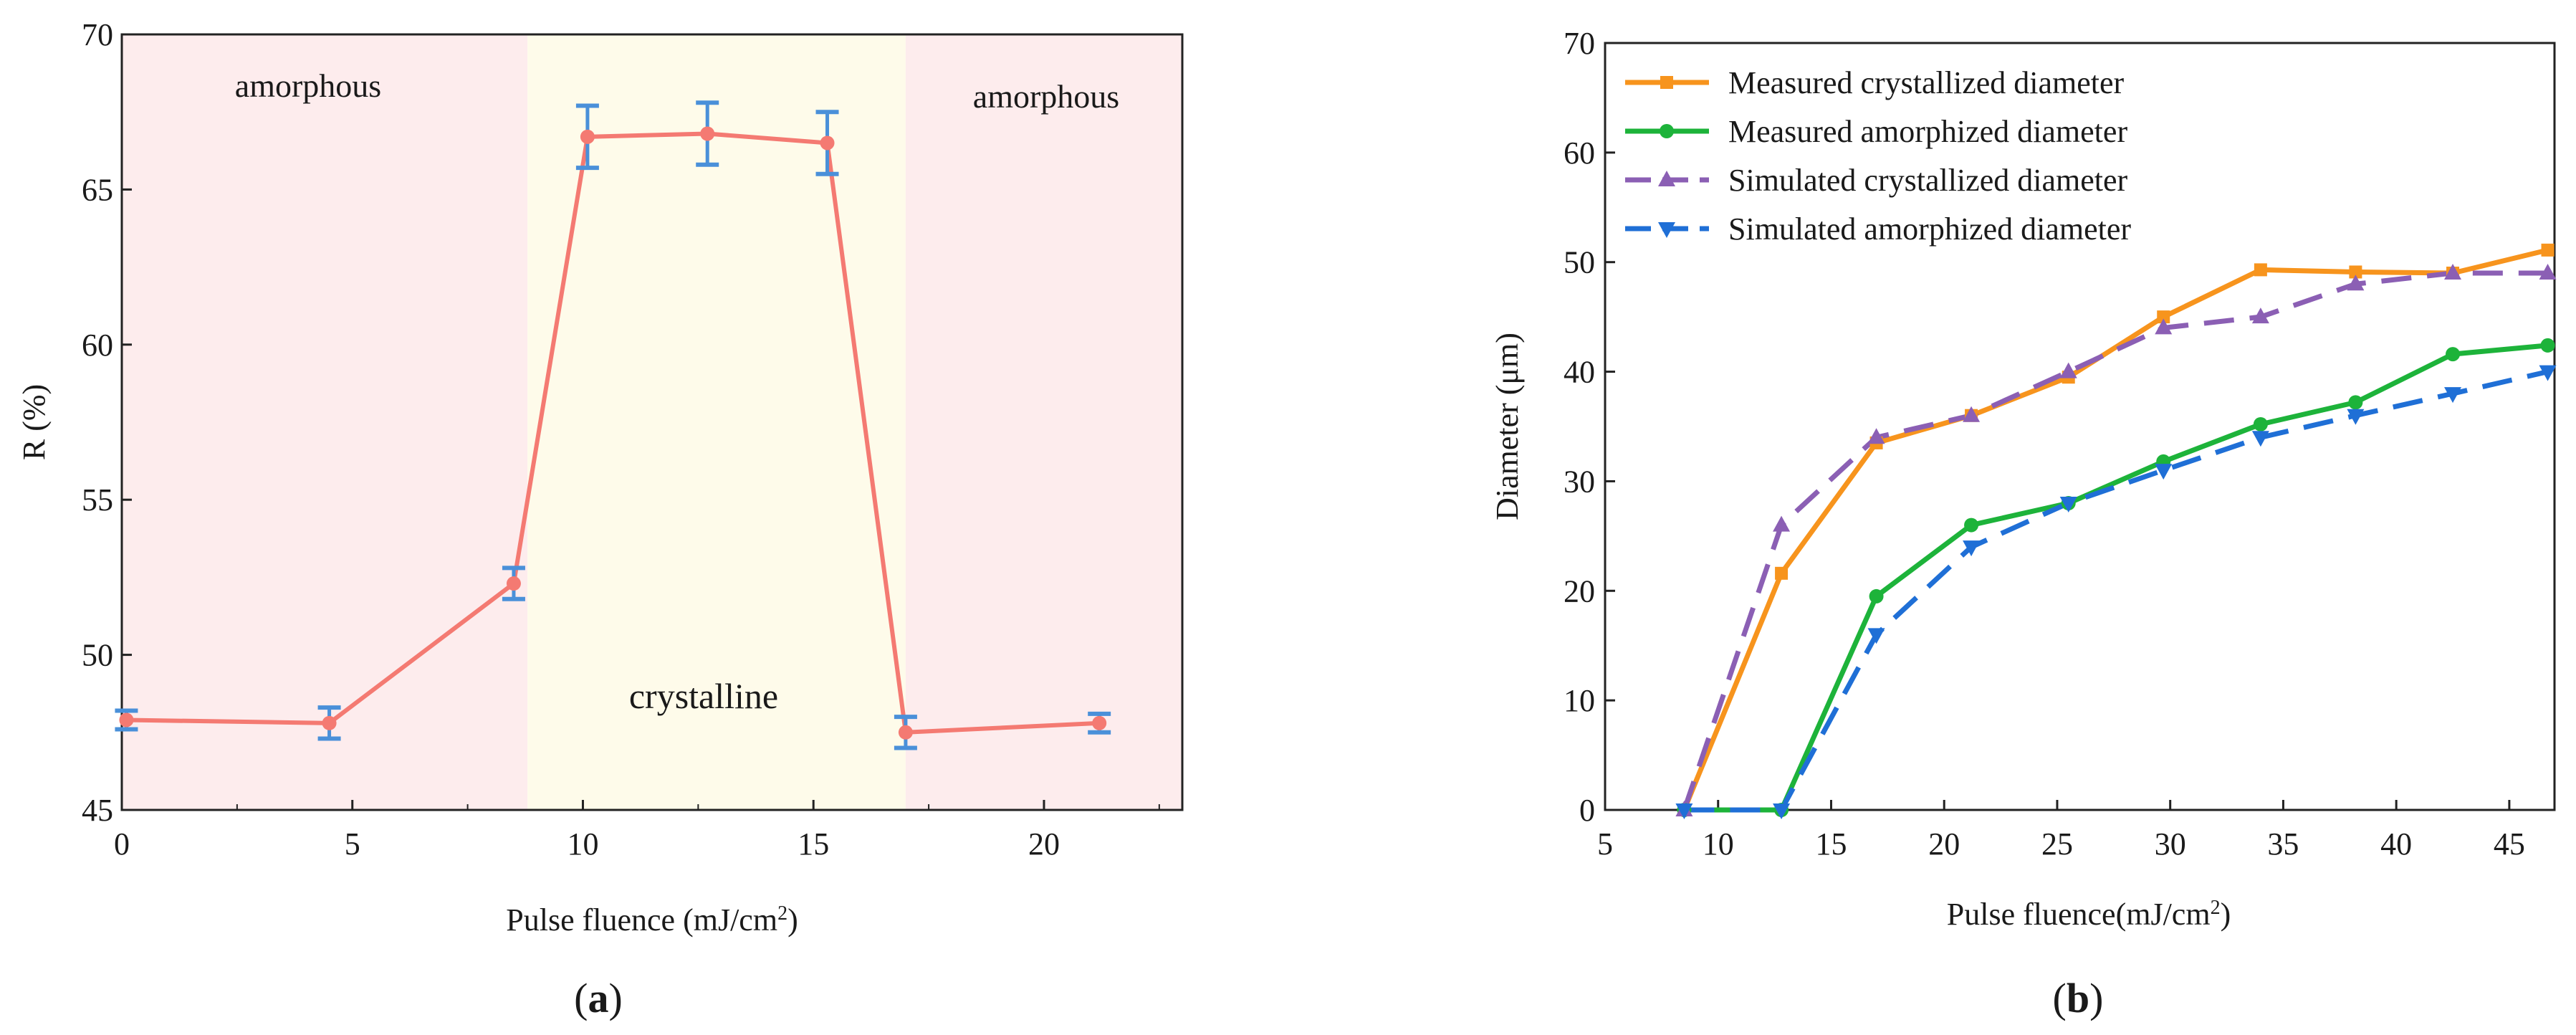  What do you see at coordinates (1044, 844) in the screenshot?
I see `panel-a-x-tick-label: 20` at bounding box center [1044, 844].